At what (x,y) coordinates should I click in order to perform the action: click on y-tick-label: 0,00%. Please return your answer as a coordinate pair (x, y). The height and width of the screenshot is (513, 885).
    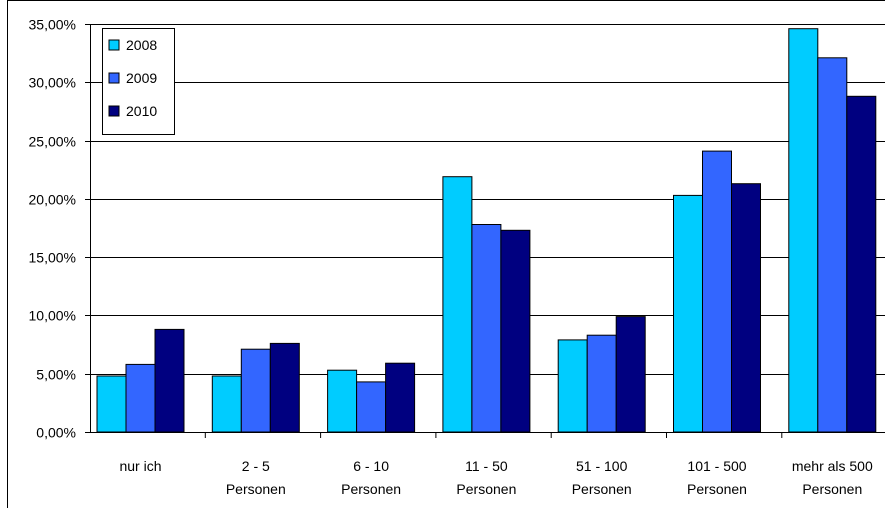
    Looking at the image, I should click on (56, 433).